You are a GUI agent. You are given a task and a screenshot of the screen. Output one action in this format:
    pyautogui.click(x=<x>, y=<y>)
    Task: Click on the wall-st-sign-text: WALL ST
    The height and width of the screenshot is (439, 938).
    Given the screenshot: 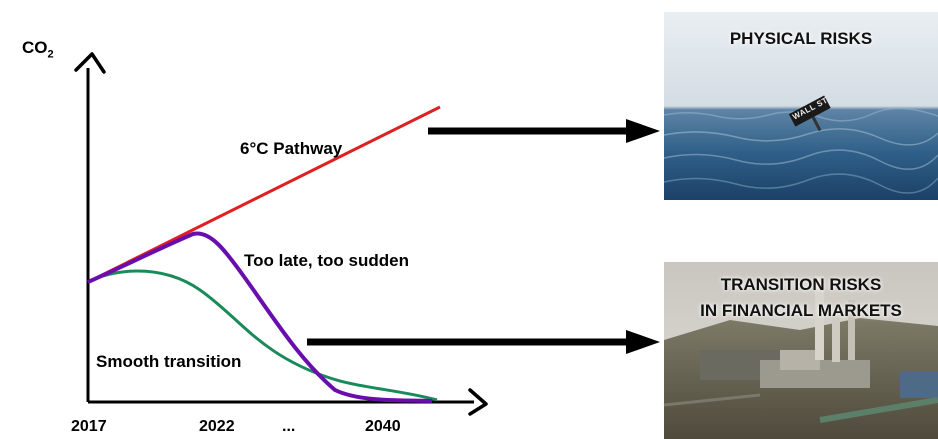 What is the action you would take?
    pyautogui.click(x=810, y=108)
    